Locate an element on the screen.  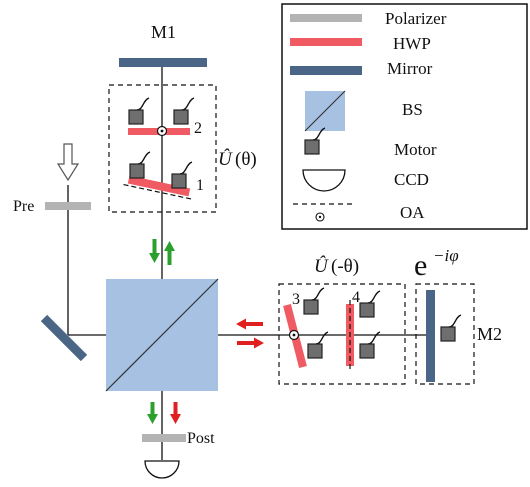
arrow-right-red-icon is located at coordinates (250, 343).